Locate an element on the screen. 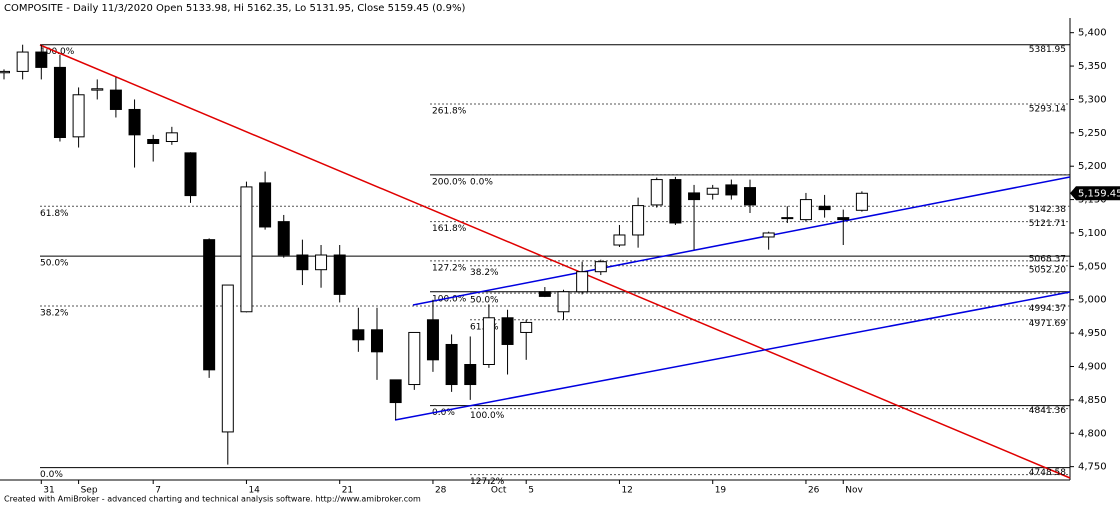 The height and width of the screenshot is (506, 1120). price-label: 5293.14 is located at coordinates (1047, 110).